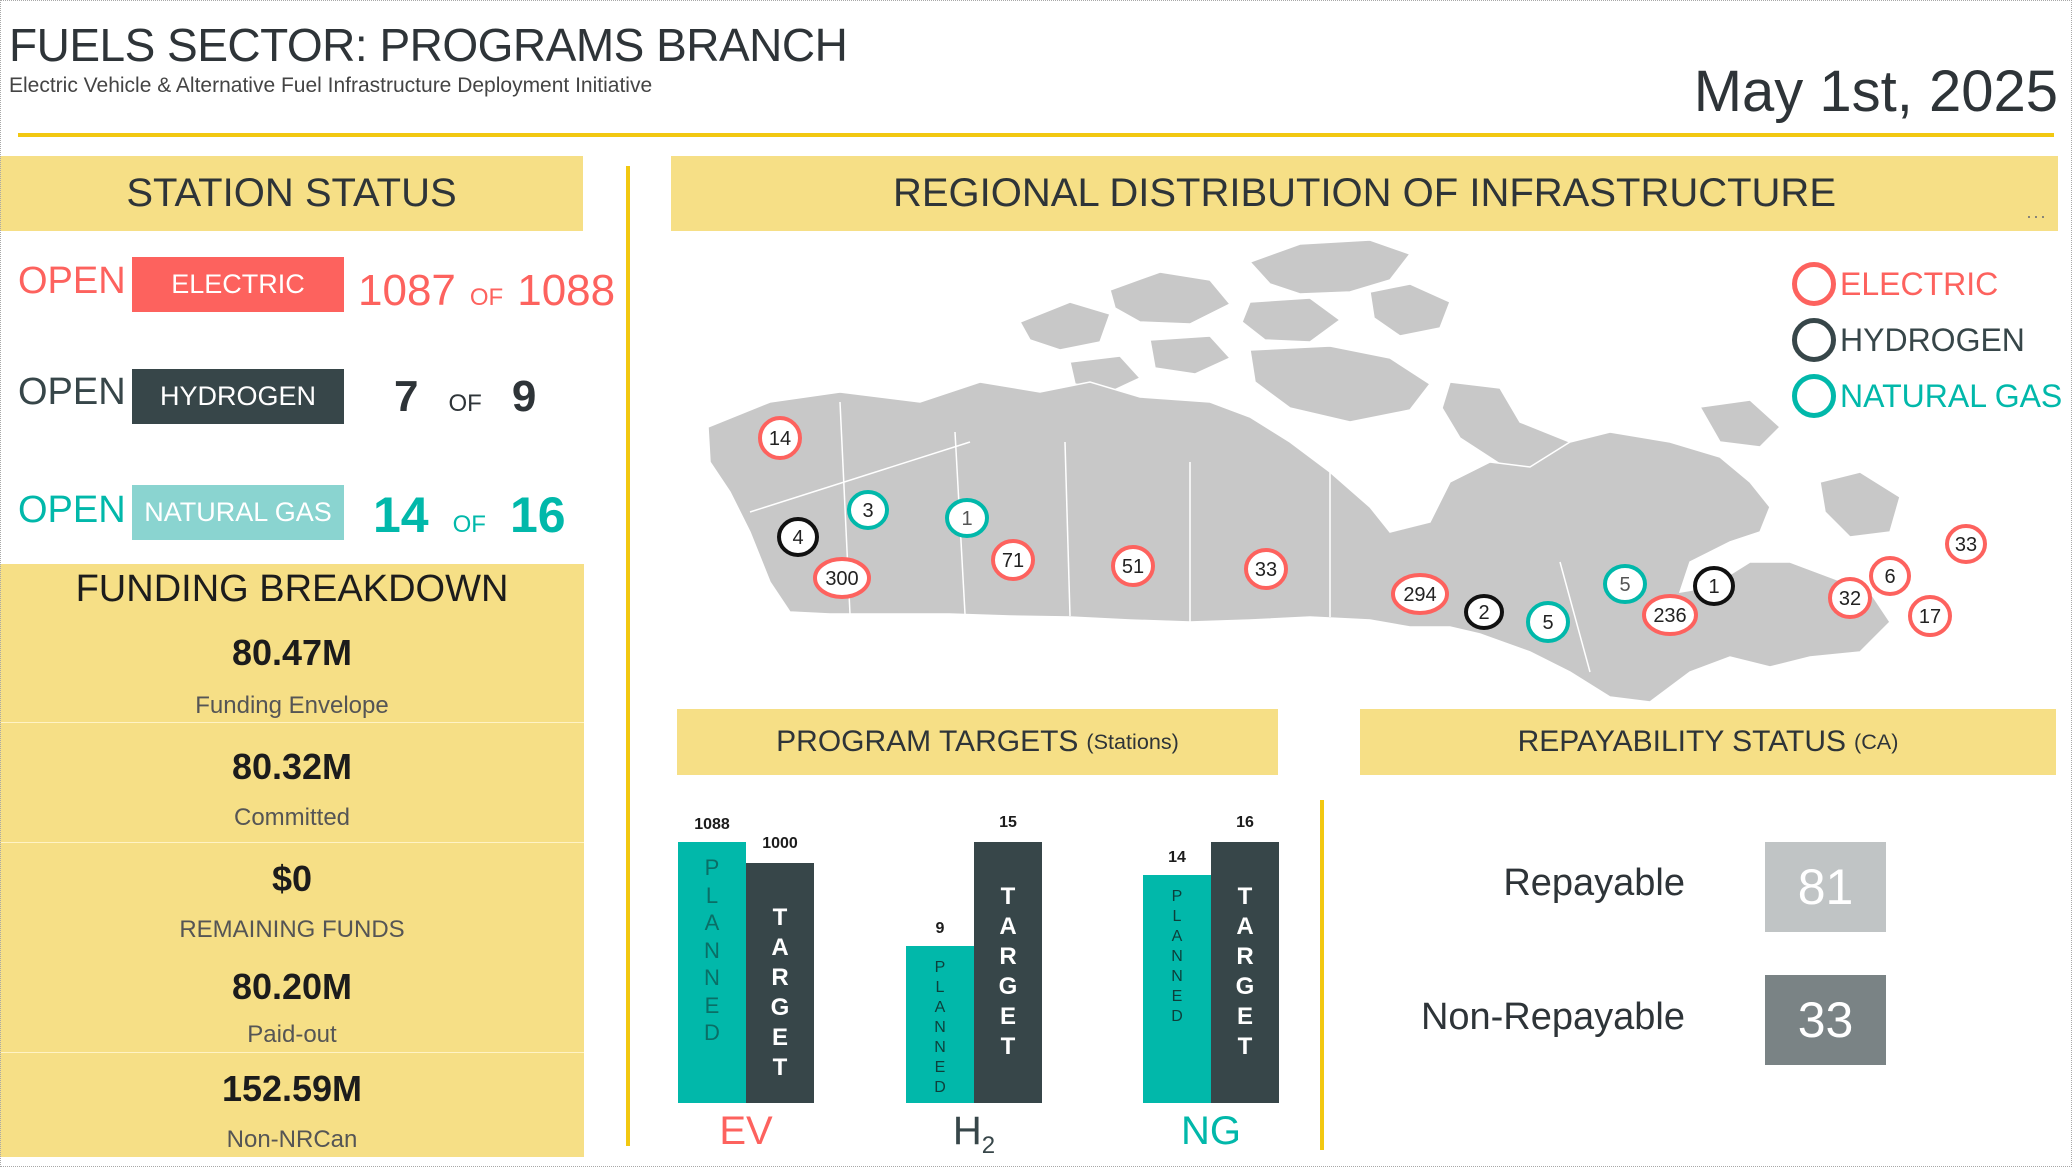 This screenshot has height=1167, width=2072. I want to click on open-label-hydrogen: OPEN, so click(72, 392).